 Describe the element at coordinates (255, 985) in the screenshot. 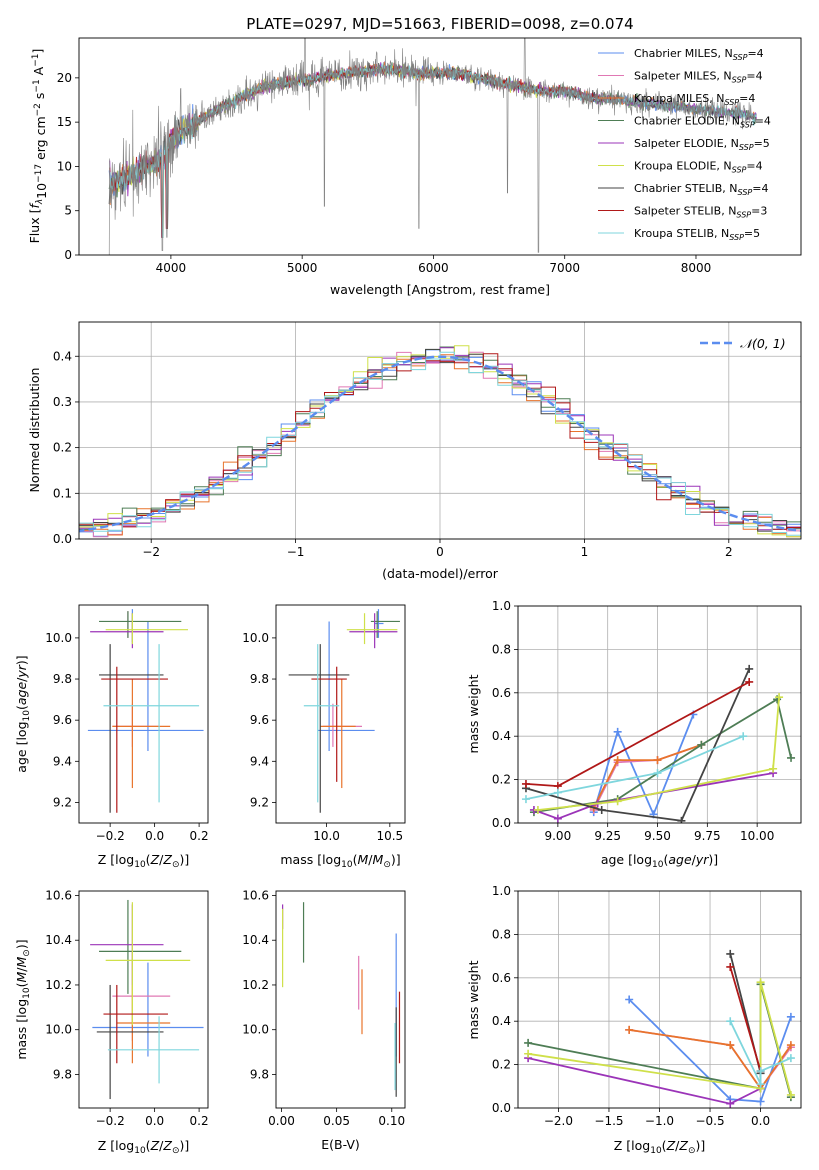

I see `y-tick-label: 10.2` at that location.